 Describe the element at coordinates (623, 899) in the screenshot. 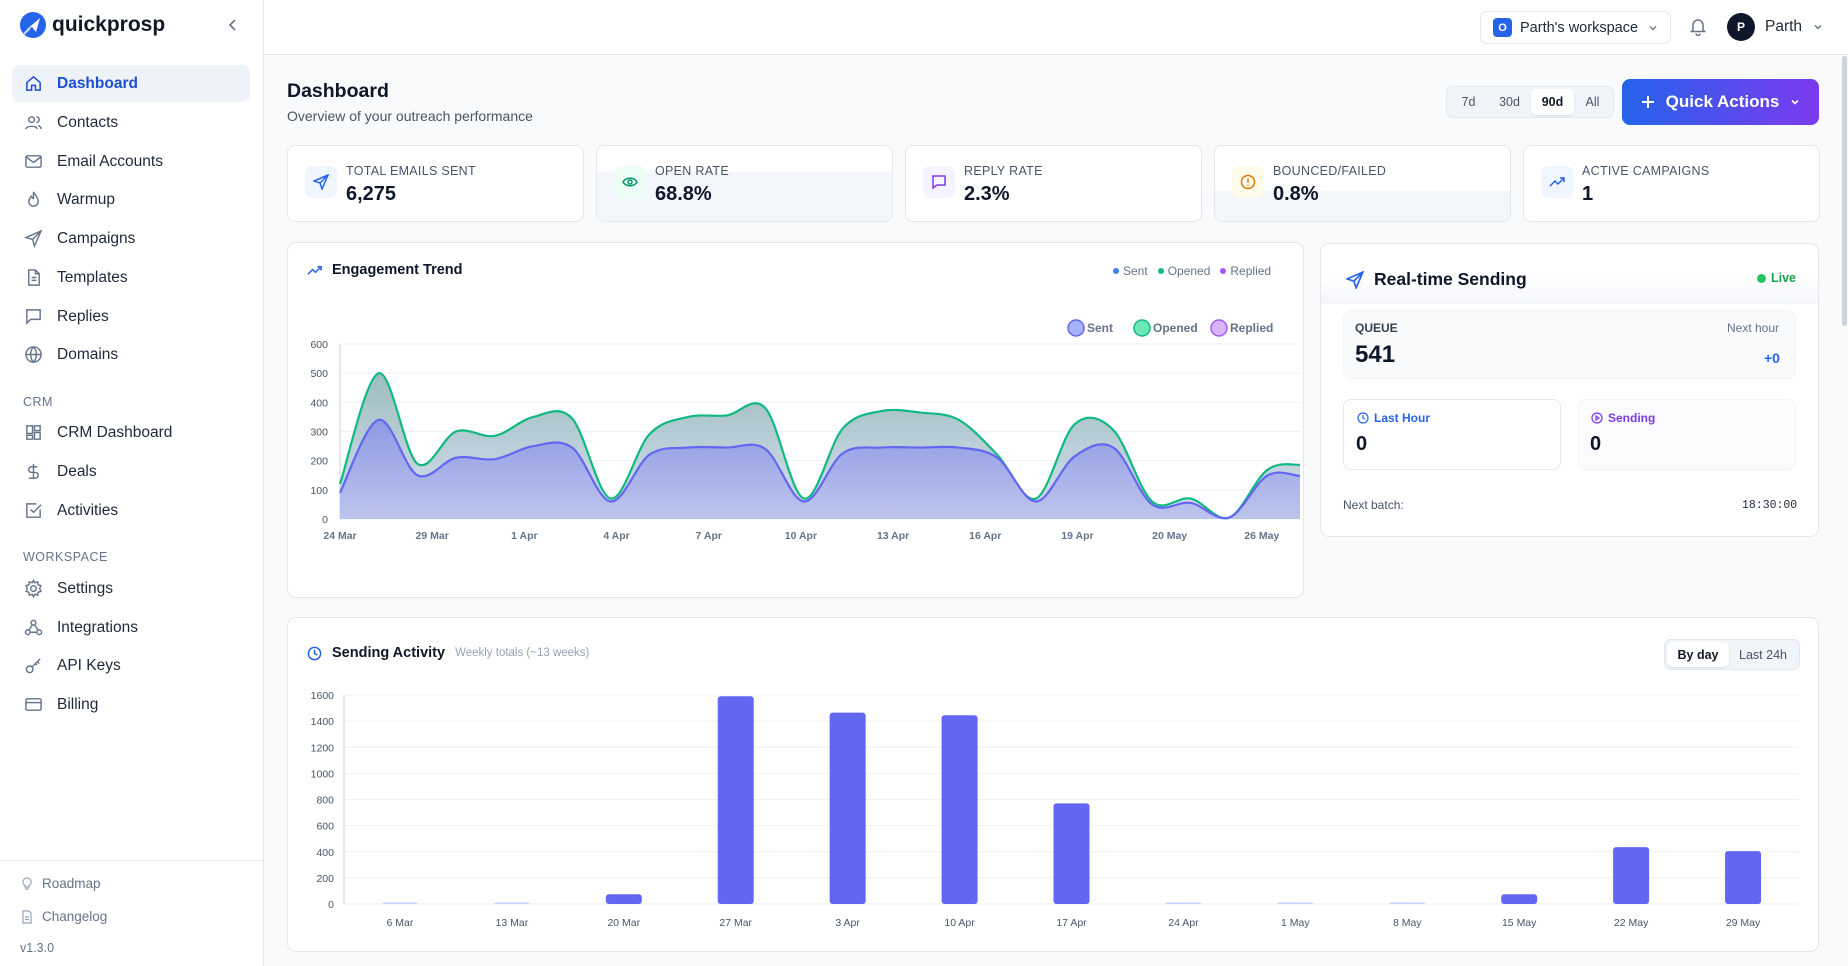

I see `bar-20-mar` at that location.